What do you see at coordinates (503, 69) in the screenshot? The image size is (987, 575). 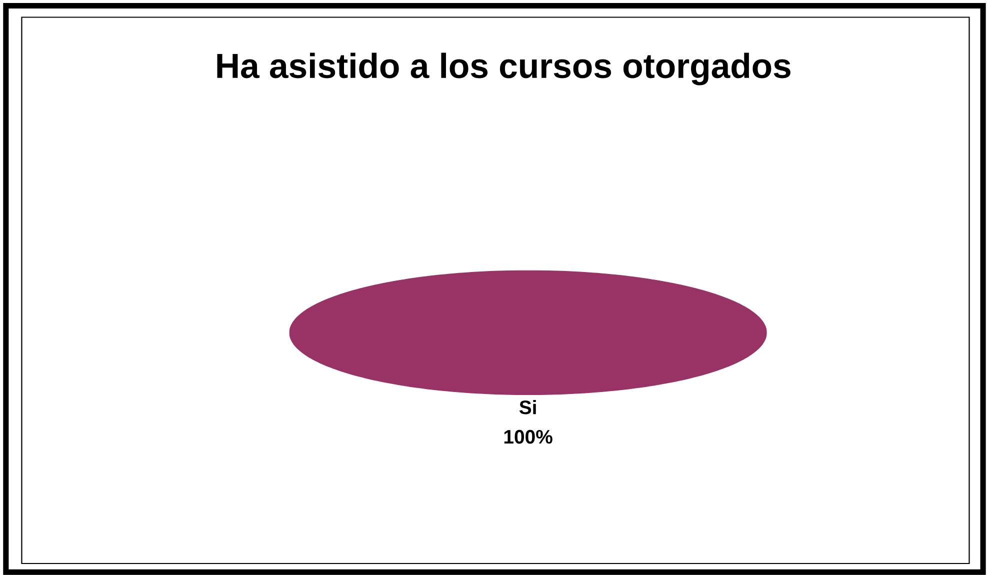 I see `chart-title: Ha asistido a los cursos otorgados` at bounding box center [503, 69].